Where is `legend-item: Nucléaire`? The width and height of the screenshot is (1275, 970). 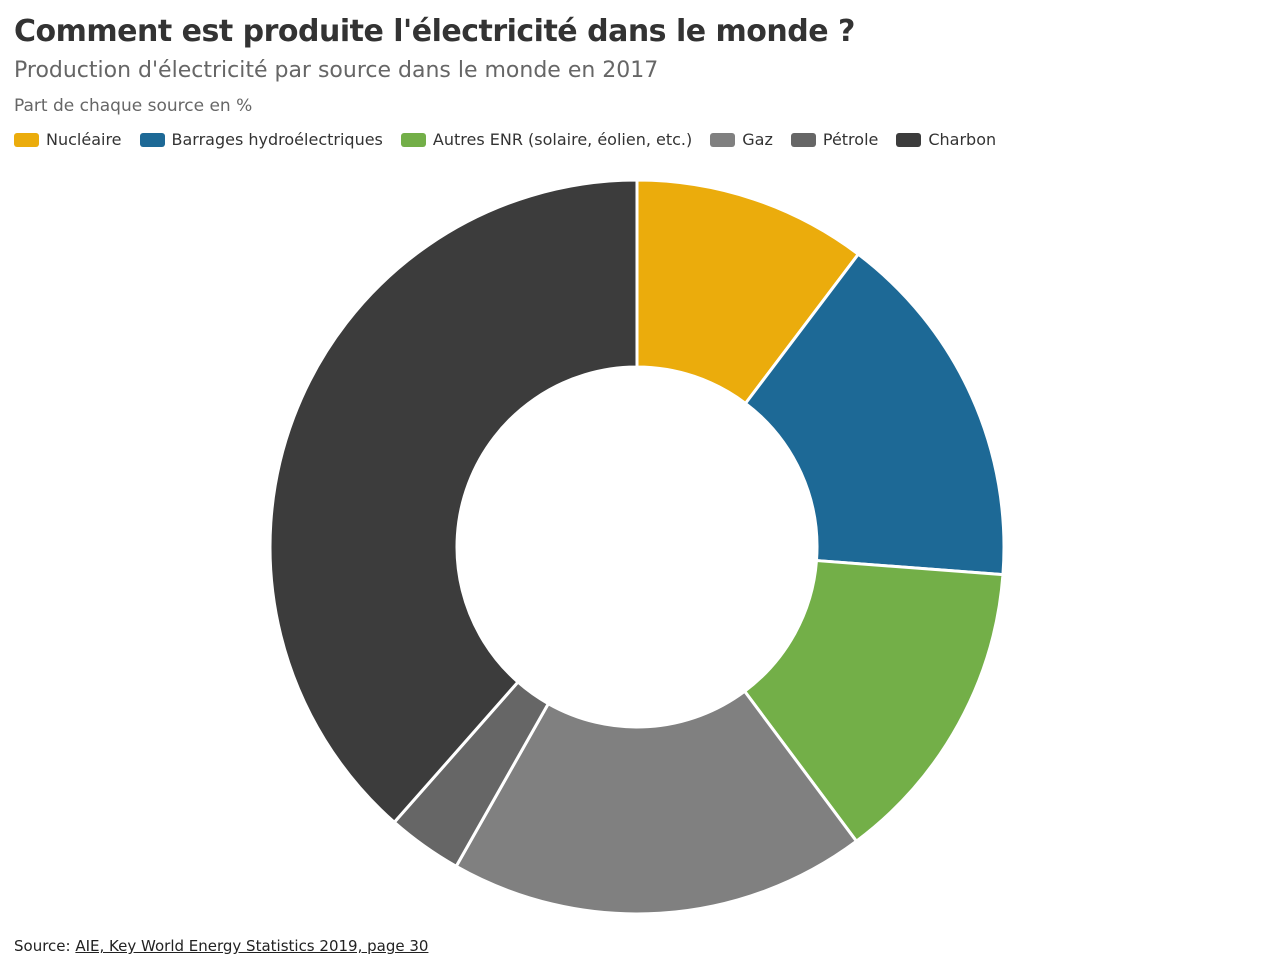
legend-item: Nucléaire is located at coordinates (68, 139).